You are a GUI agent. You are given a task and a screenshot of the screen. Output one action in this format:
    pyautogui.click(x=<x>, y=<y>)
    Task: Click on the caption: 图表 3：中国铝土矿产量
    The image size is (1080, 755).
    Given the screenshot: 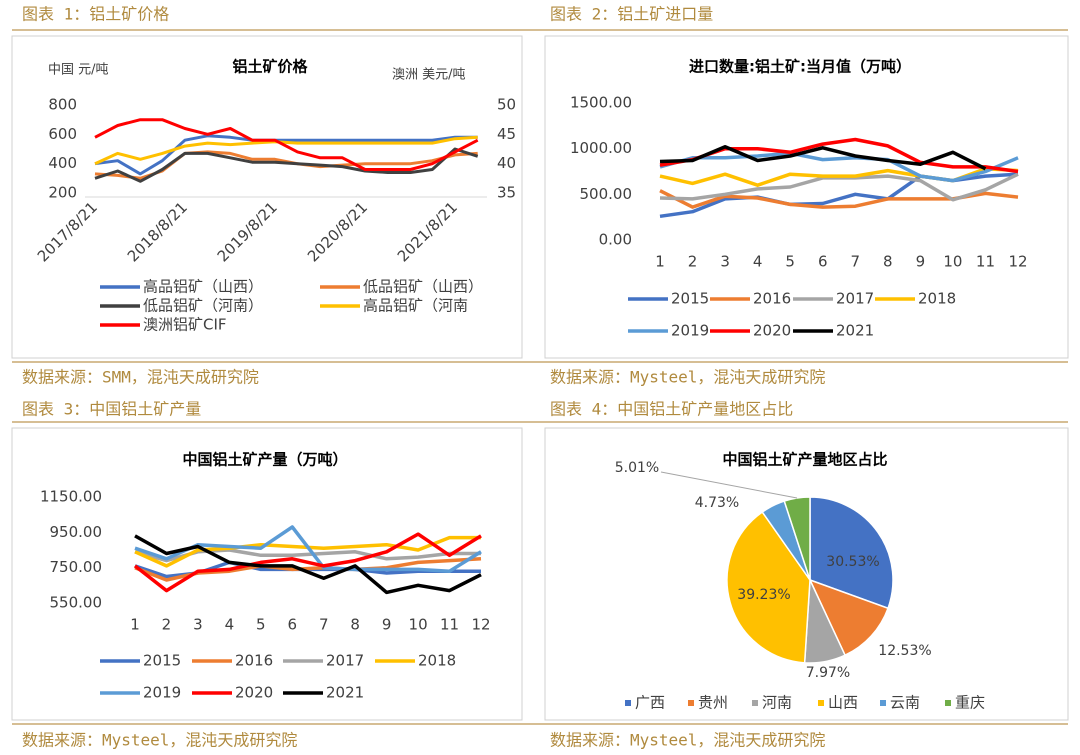 What is the action you would take?
    pyautogui.click(x=111, y=409)
    